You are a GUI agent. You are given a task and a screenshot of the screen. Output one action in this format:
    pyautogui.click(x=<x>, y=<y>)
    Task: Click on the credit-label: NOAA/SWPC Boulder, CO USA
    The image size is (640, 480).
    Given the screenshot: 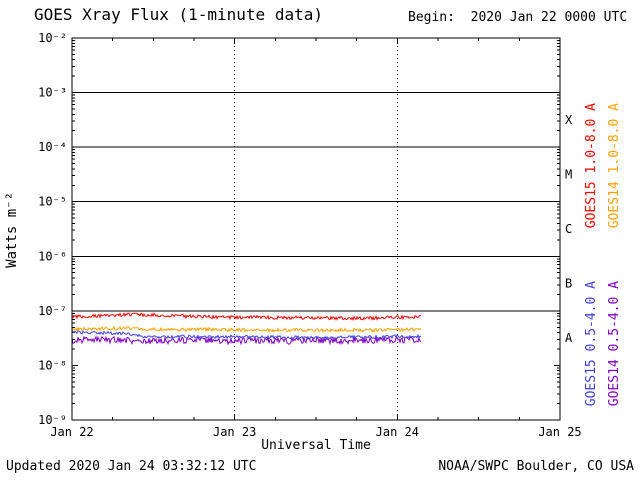 What is the action you would take?
    pyautogui.click(x=536, y=466)
    